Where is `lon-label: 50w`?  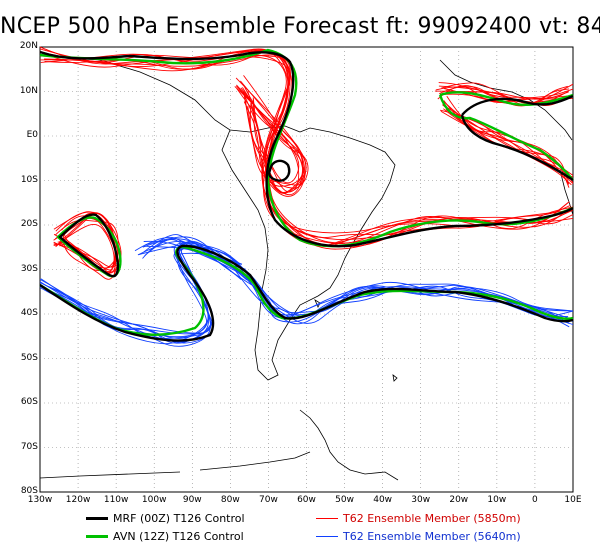
lon-label: 50w is located at coordinates (344, 500).